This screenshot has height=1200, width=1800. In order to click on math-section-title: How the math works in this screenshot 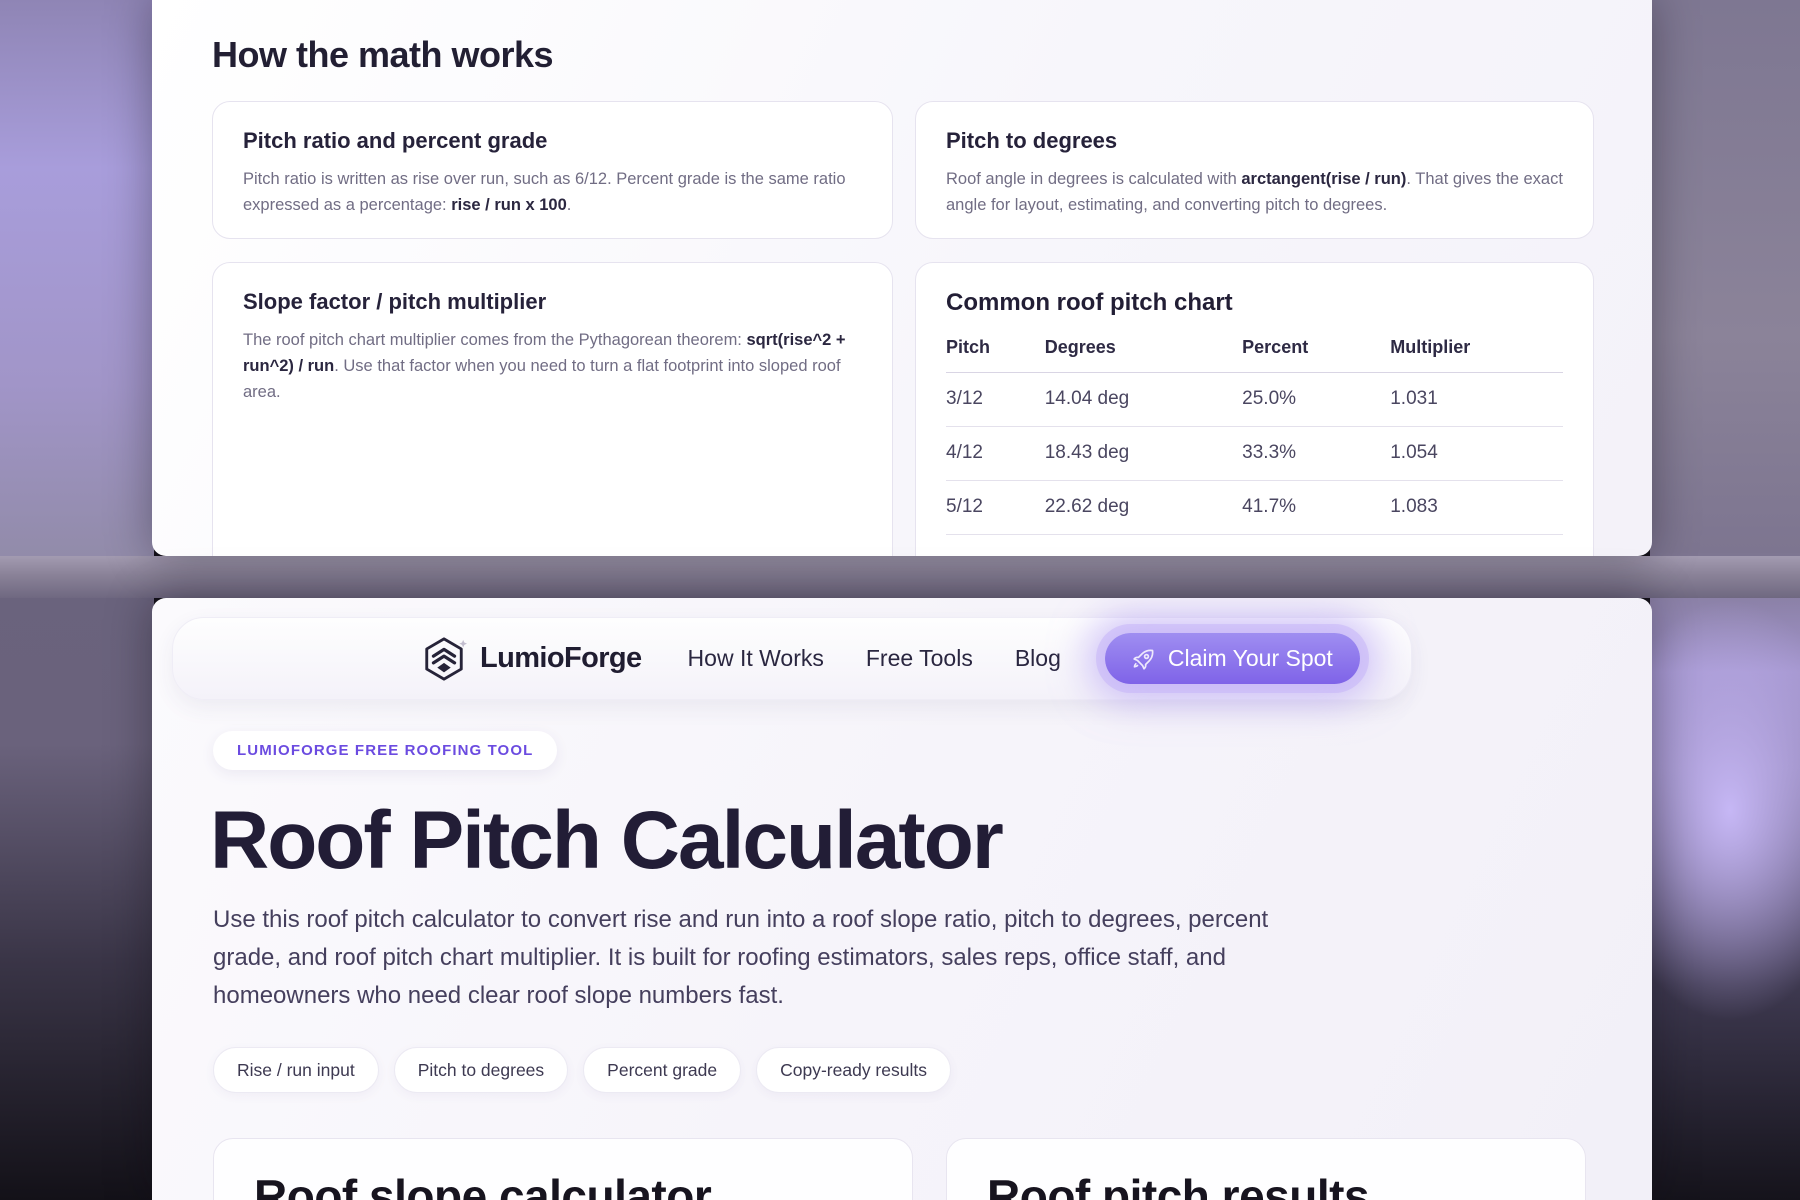, I will do `click(383, 54)`.